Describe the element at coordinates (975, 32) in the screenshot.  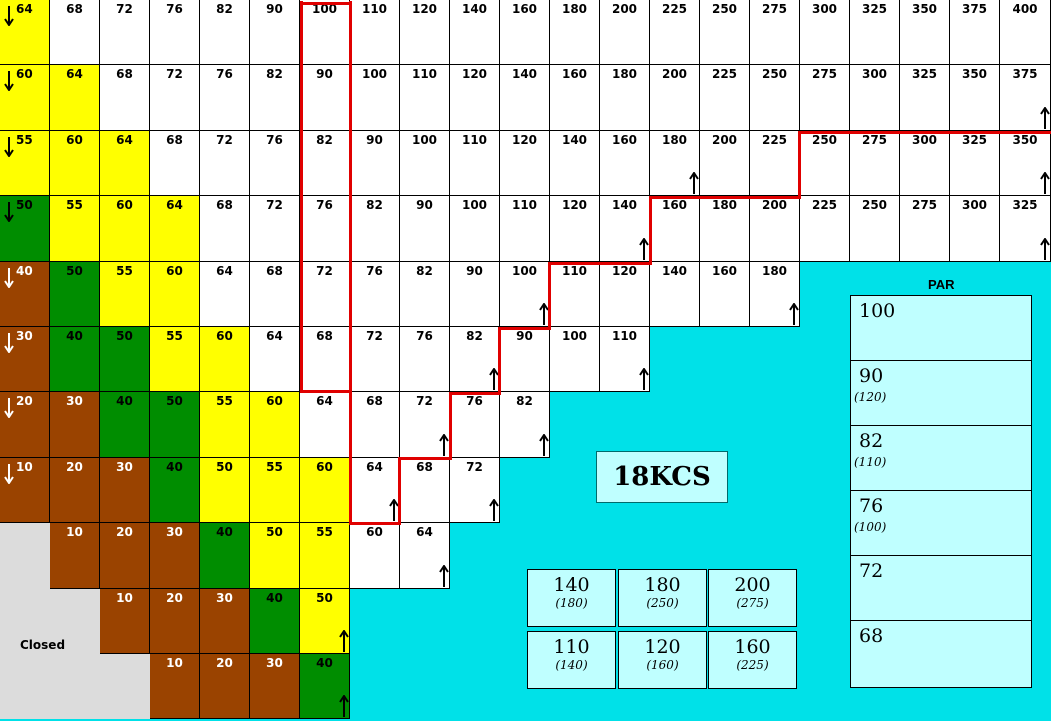
I see `grid-cell: 375` at that location.